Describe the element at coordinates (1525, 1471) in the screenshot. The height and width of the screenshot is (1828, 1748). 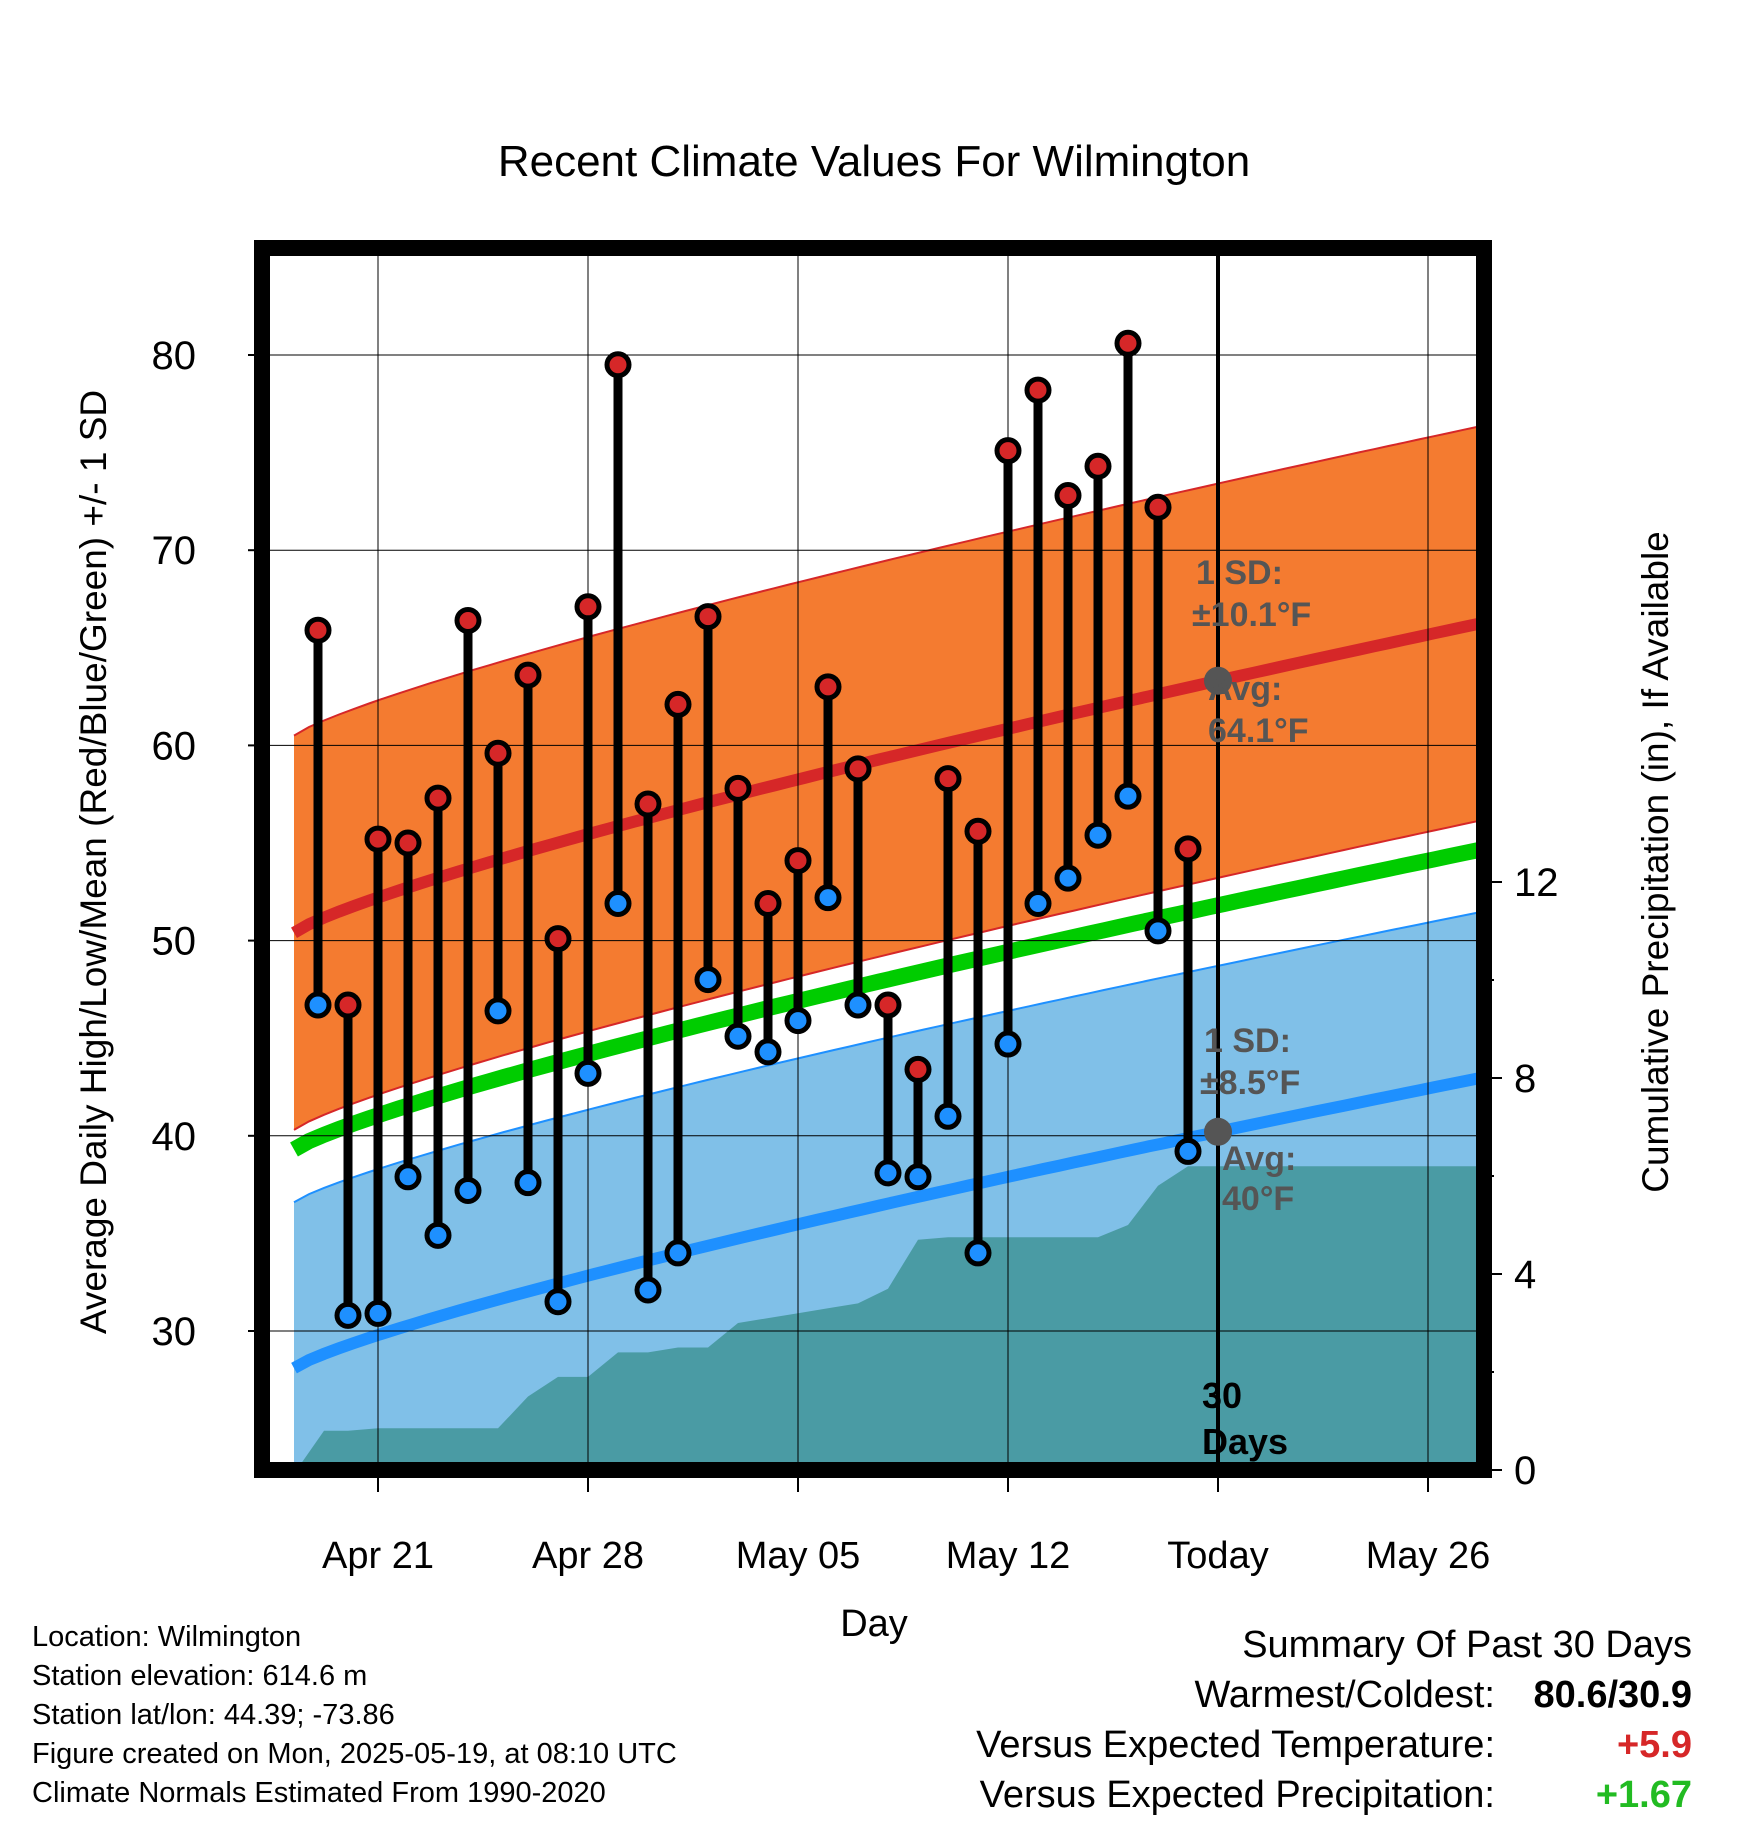
I see `y2-tick-label: 0` at that location.